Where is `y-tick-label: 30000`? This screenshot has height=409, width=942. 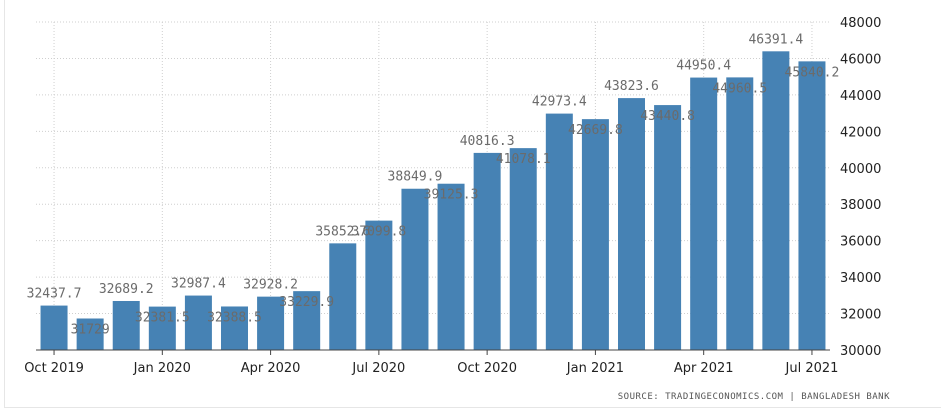
y-tick-label: 30000 is located at coordinates (860, 351).